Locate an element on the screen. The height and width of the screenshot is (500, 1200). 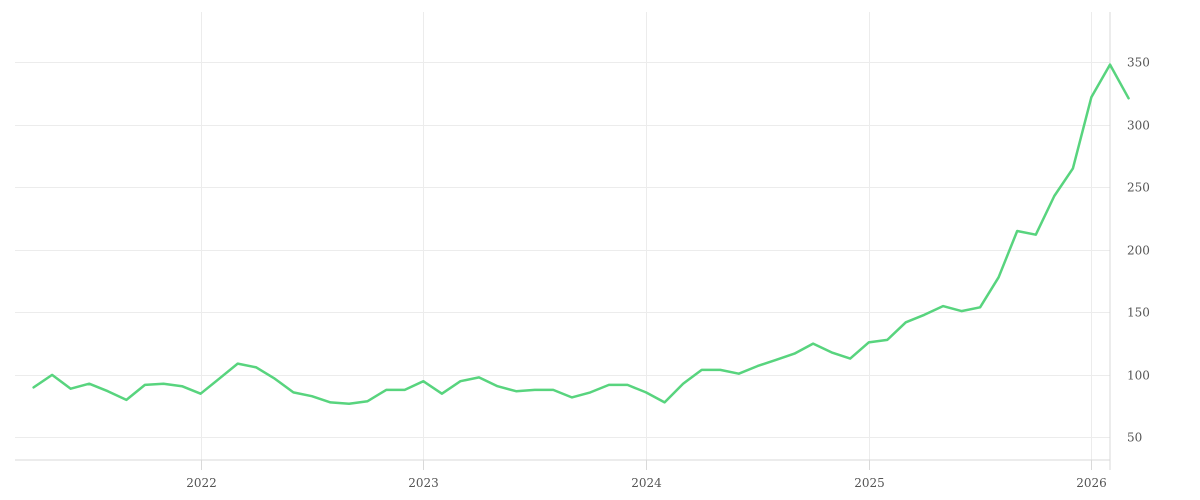
x-tick-label: 2023 is located at coordinates (423, 483).